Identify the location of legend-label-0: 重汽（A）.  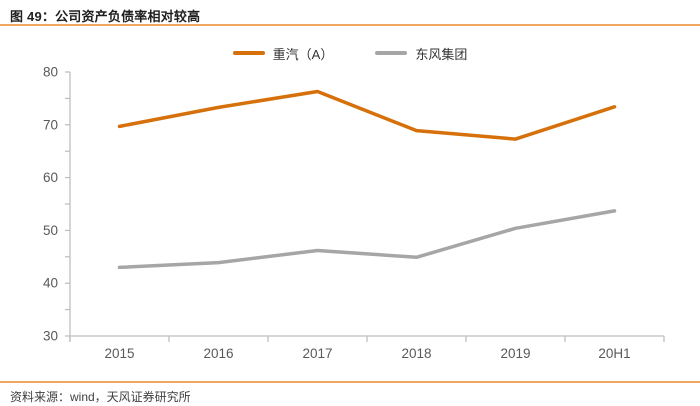
(303, 54).